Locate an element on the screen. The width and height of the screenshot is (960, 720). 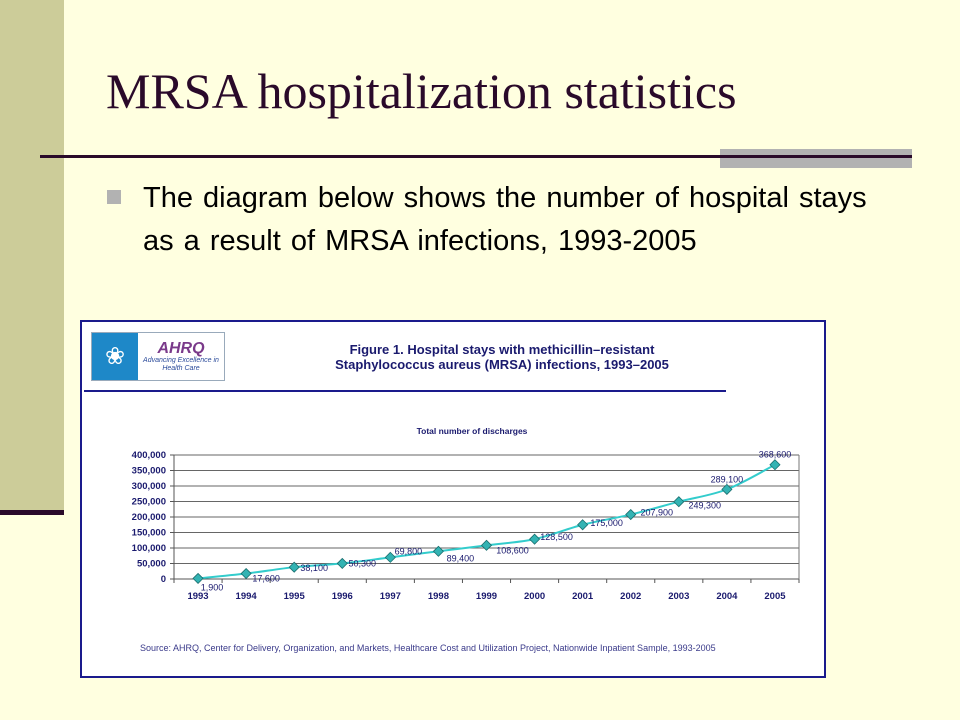
data-label: 249,300 is located at coordinates (705, 506).